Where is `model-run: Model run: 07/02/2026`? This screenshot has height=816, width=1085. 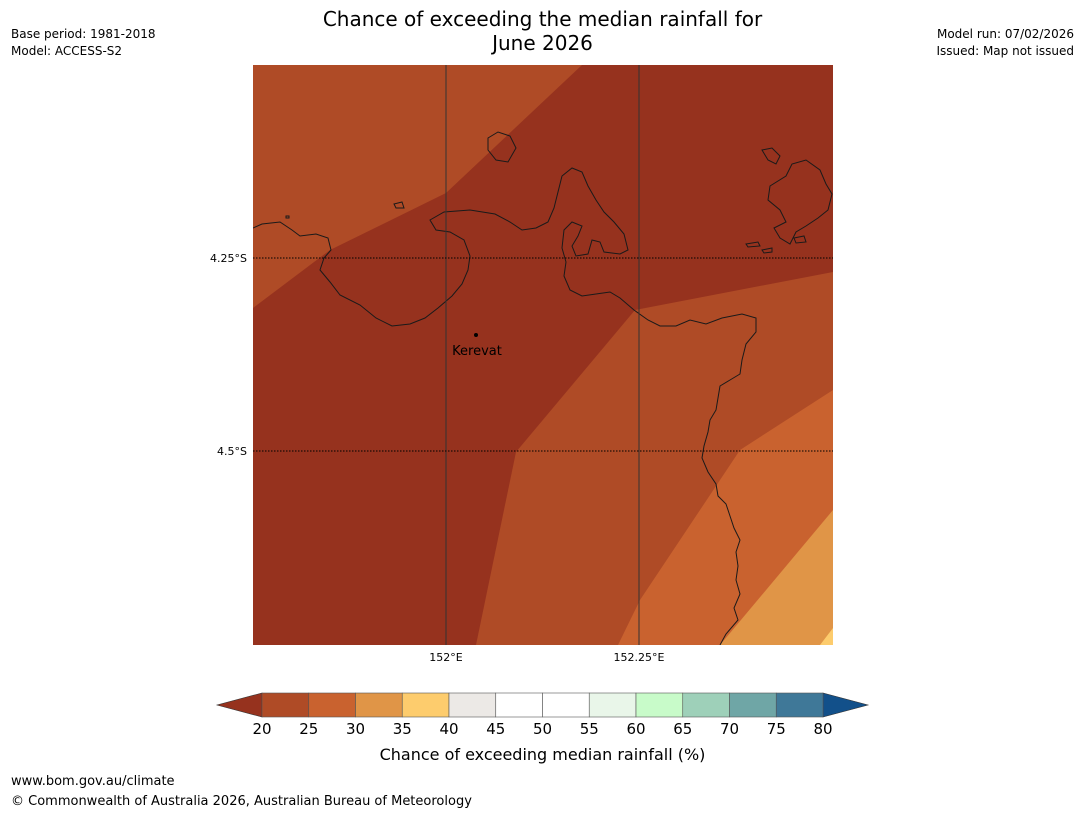
model-run: Model run: 07/02/2026 is located at coordinates (1005, 34).